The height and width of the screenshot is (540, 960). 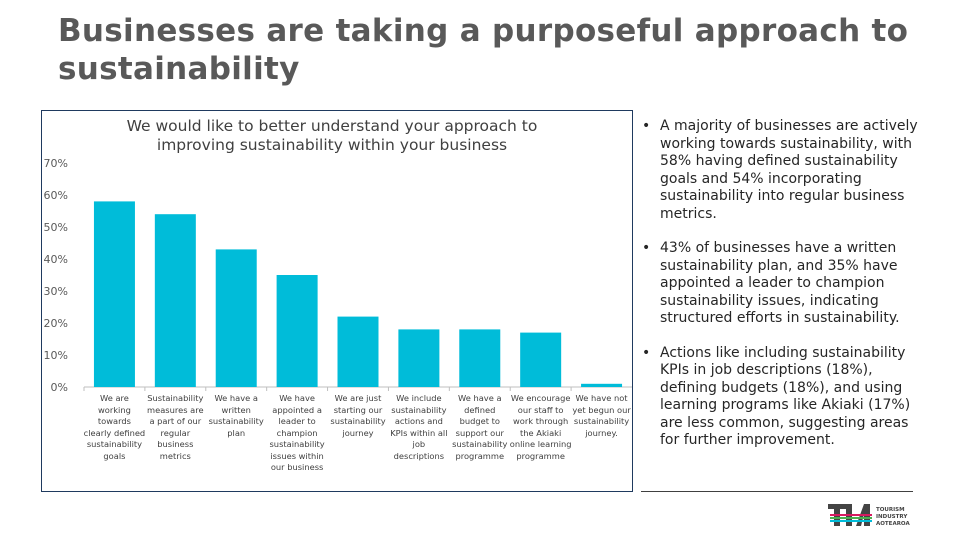 I want to click on y-tick-label: 0%, so click(x=59, y=387).